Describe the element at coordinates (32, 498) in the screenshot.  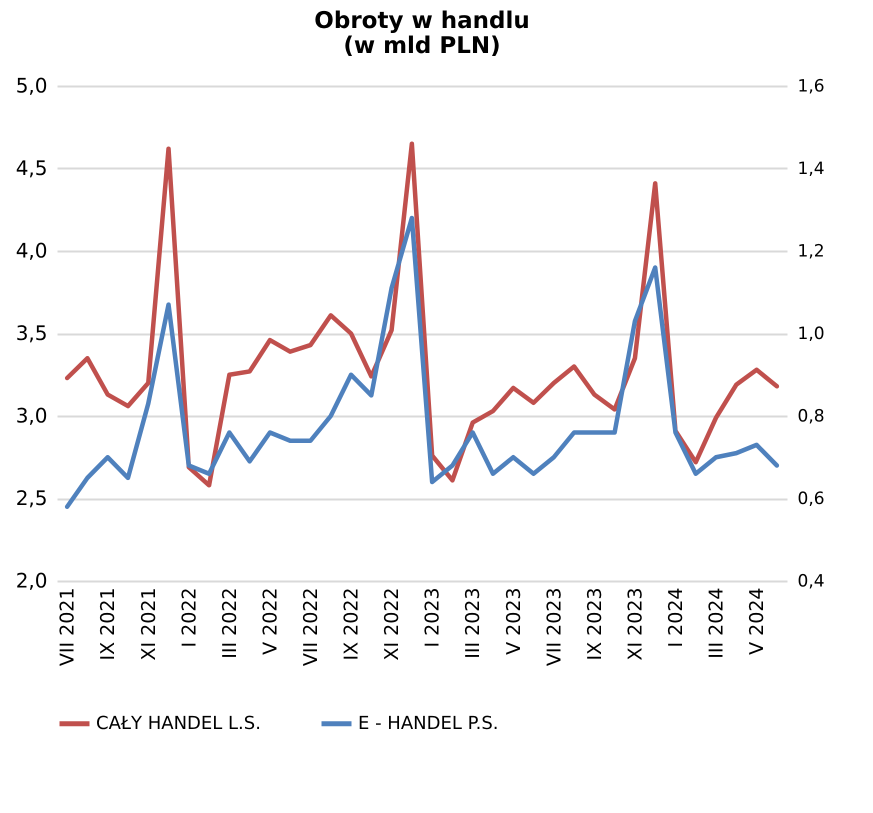
I see `y-tick-label: 2,5` at that location.